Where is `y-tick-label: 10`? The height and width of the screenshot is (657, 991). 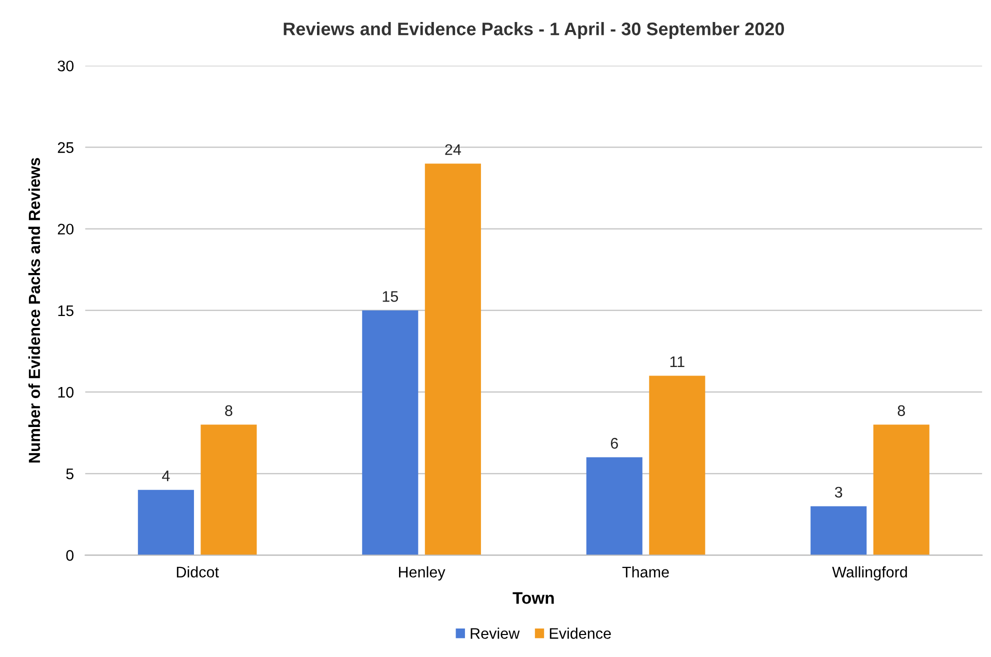 y-tick-label: 10 is located at coordinates (66, 392).